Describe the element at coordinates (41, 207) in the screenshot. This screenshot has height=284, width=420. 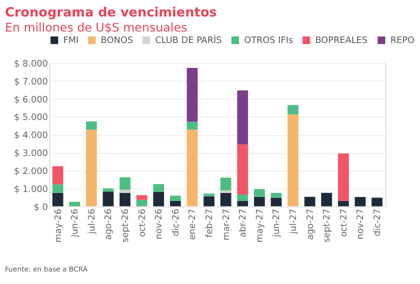
I see `y-tick-label: $ 0` at that location.